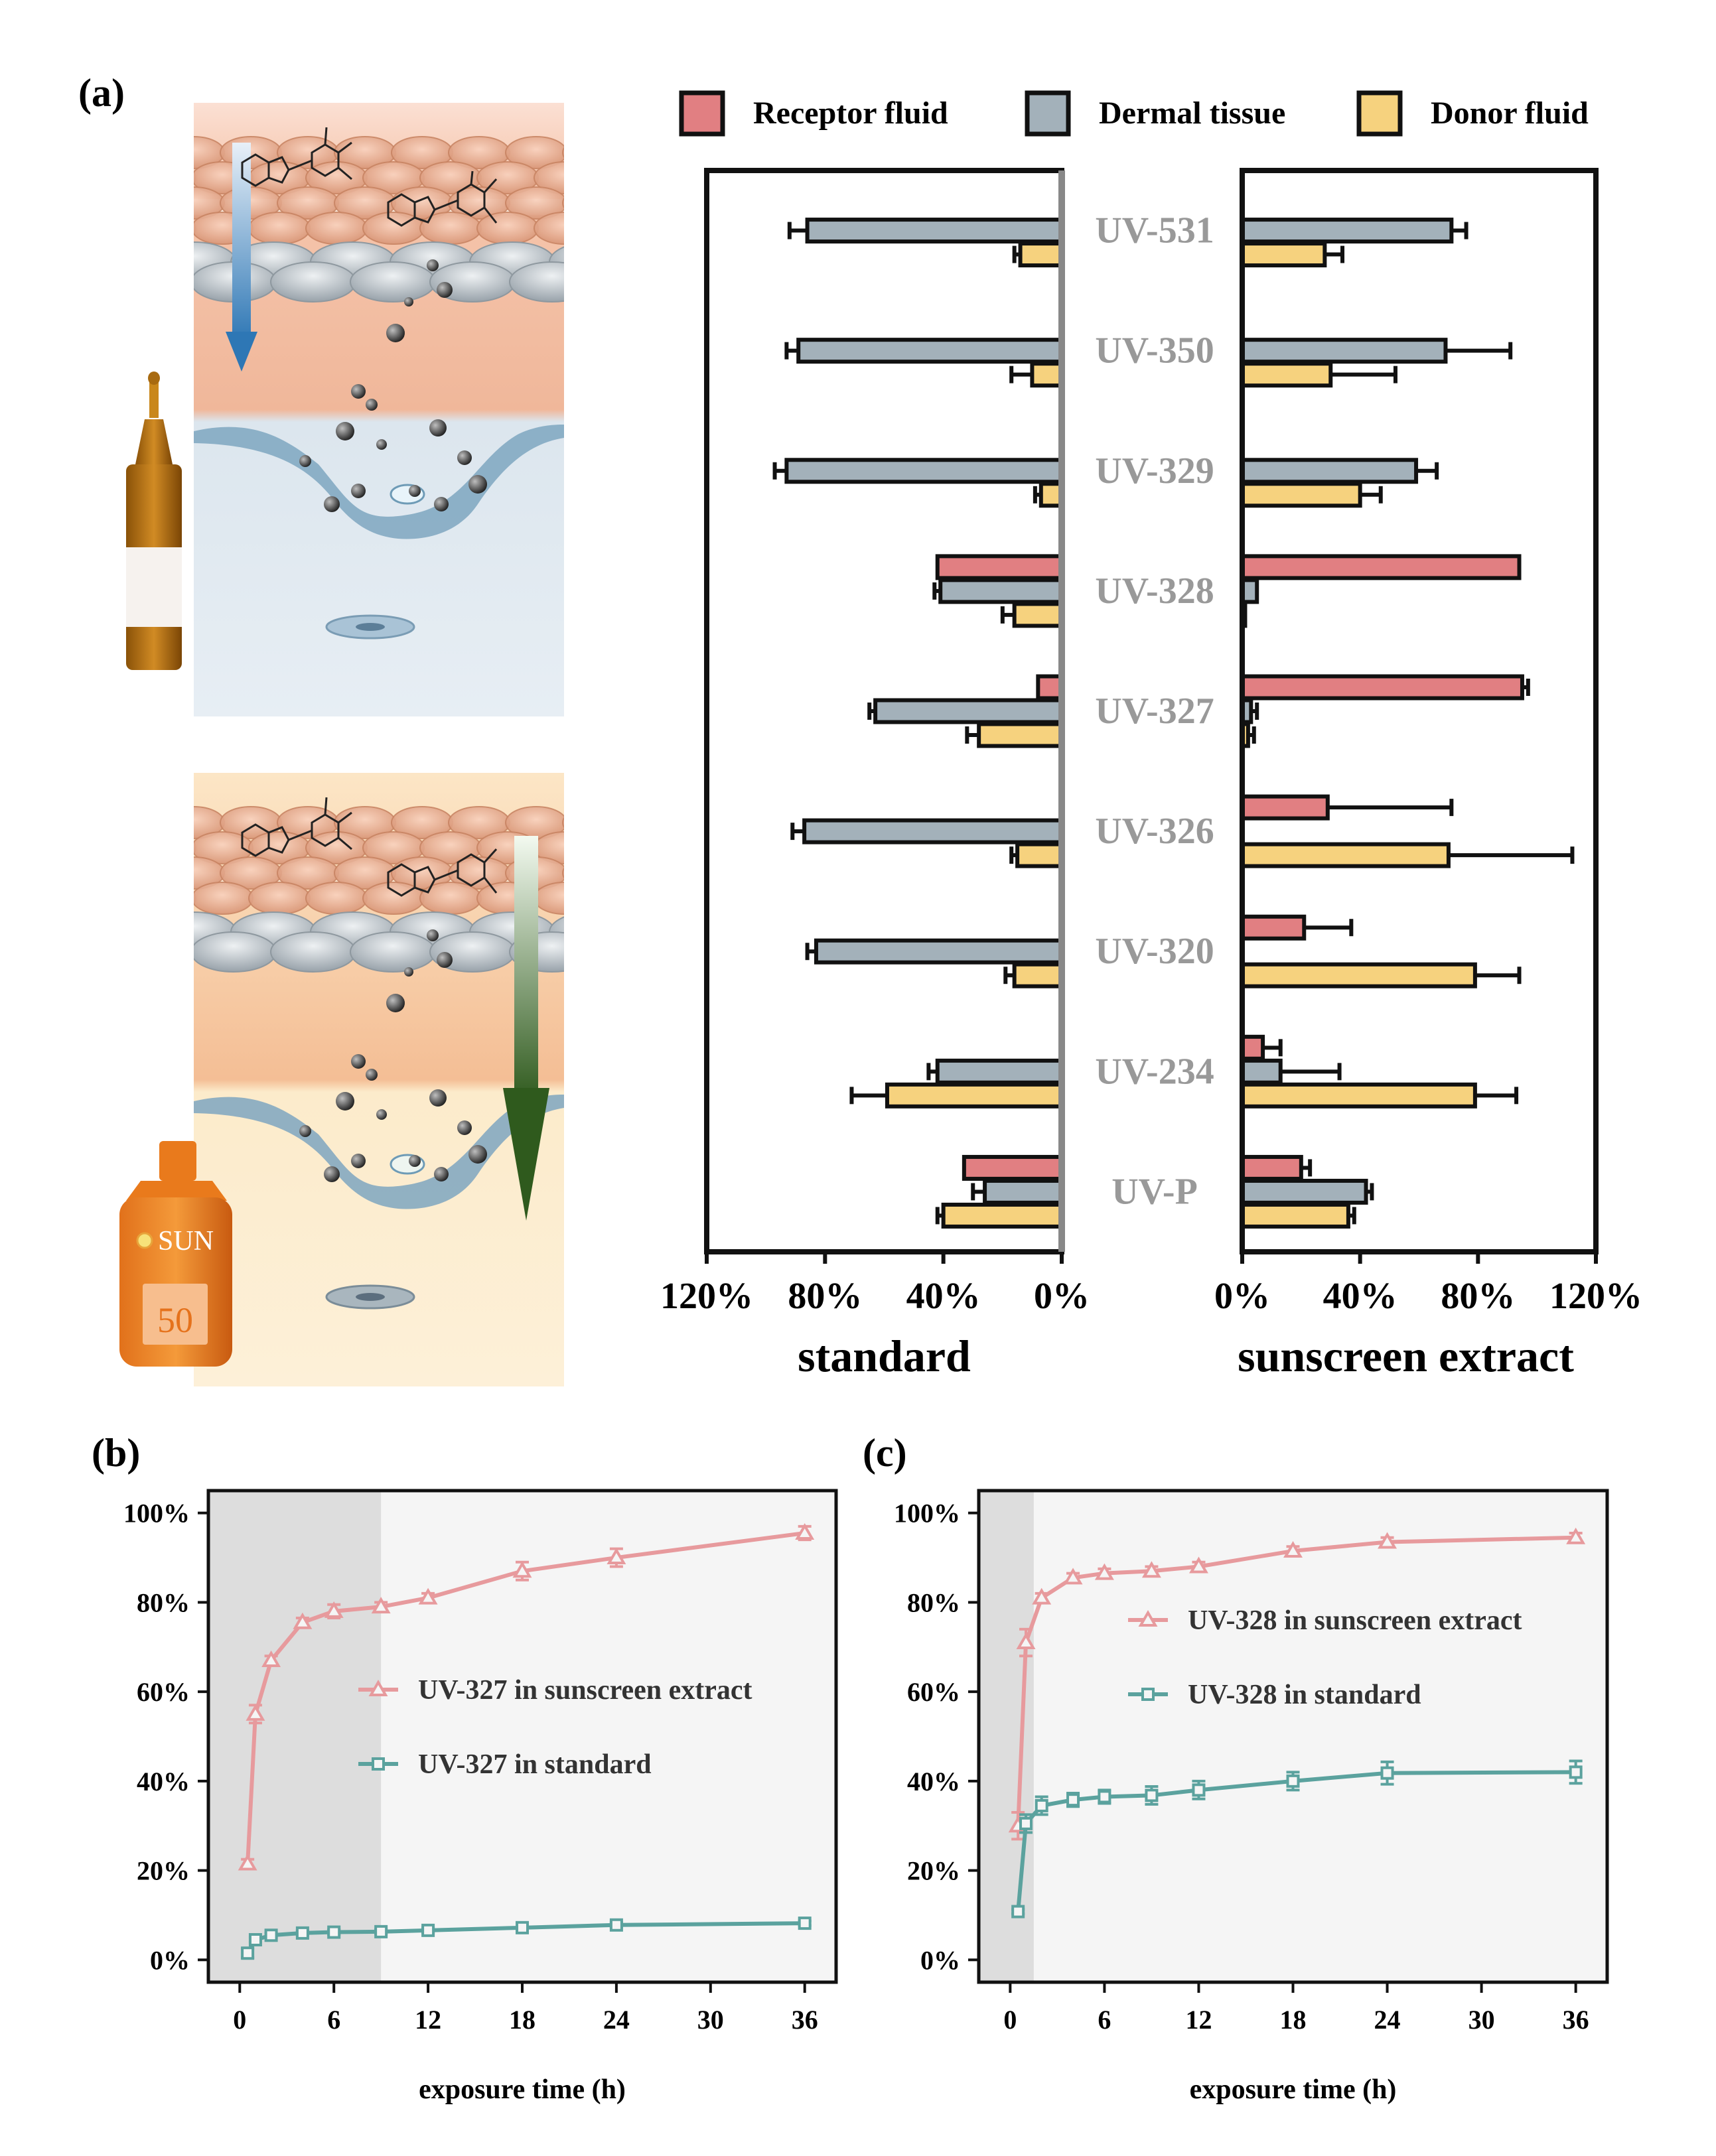 This screenshot has width=1716, height=2156. I want to click on panel-label-b: (b), so click(116, 1453).